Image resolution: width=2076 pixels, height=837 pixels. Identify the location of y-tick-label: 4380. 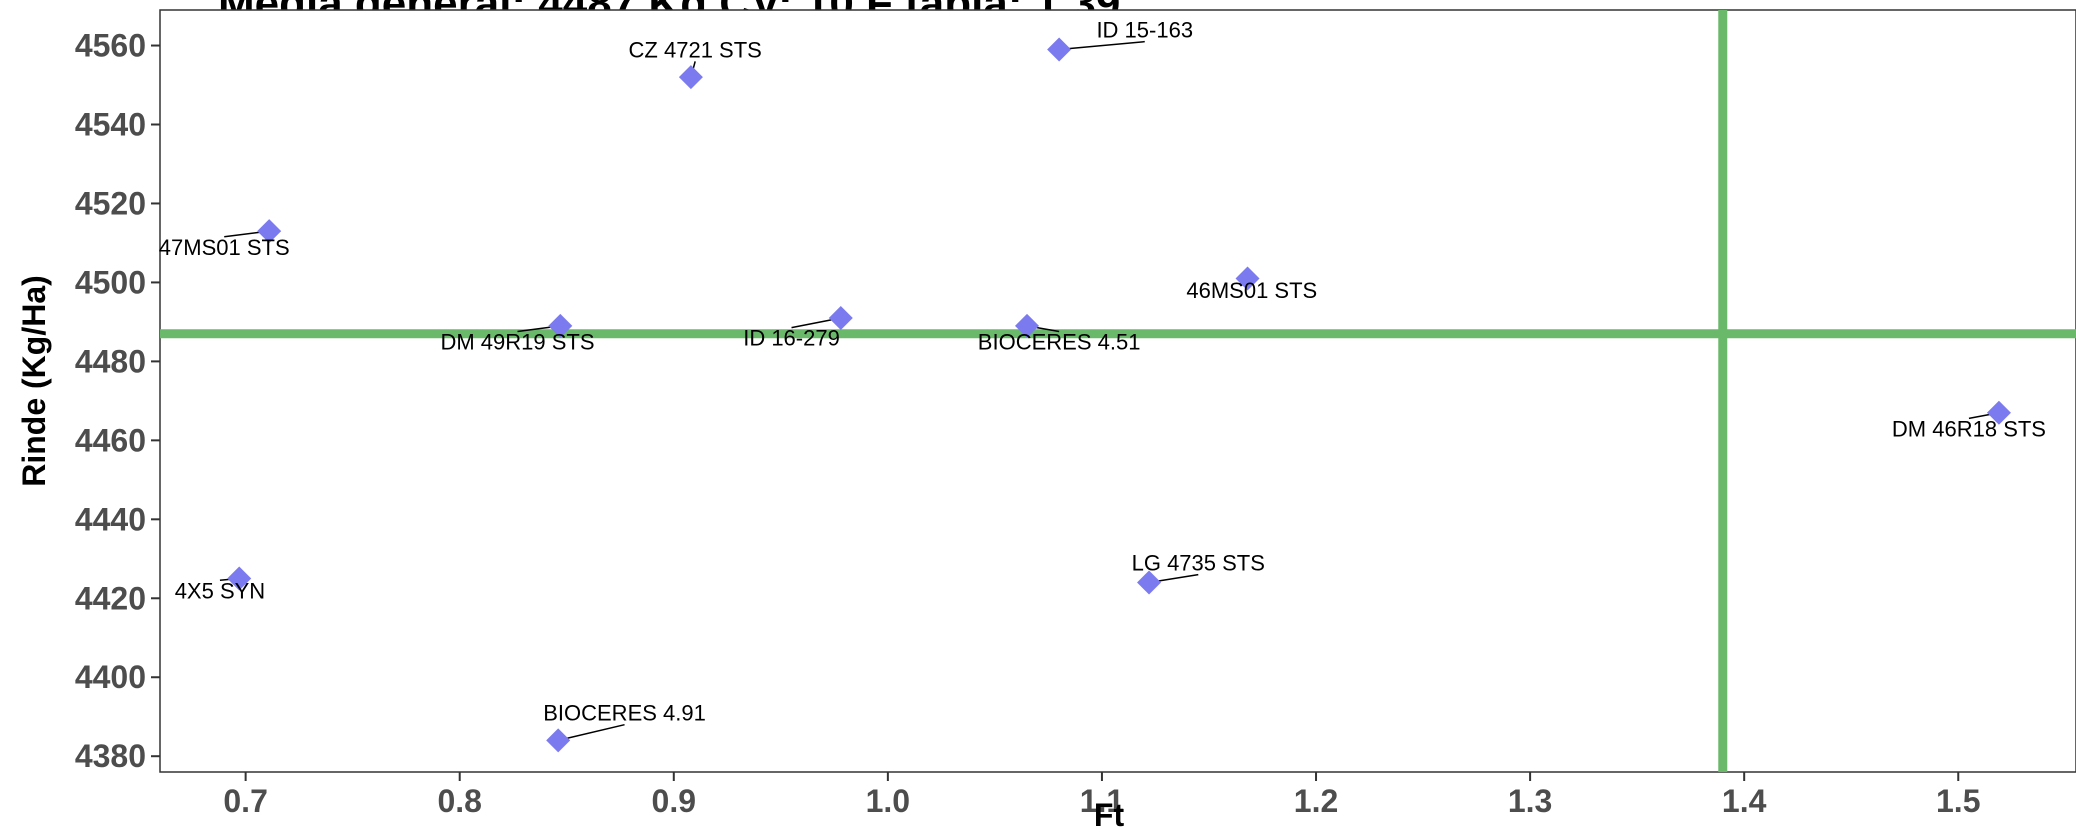
(110, 756).